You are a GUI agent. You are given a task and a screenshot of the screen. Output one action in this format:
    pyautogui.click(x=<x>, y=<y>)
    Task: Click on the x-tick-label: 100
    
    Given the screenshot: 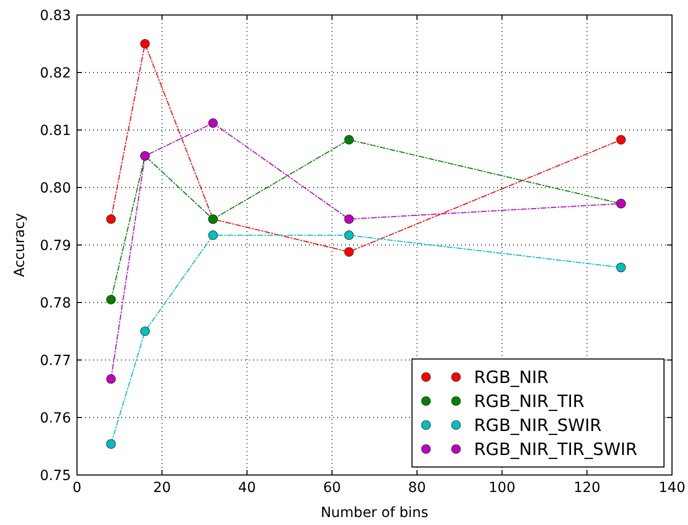 What is the action you would take?
    pyautogui.click(x=502, y=488)
    